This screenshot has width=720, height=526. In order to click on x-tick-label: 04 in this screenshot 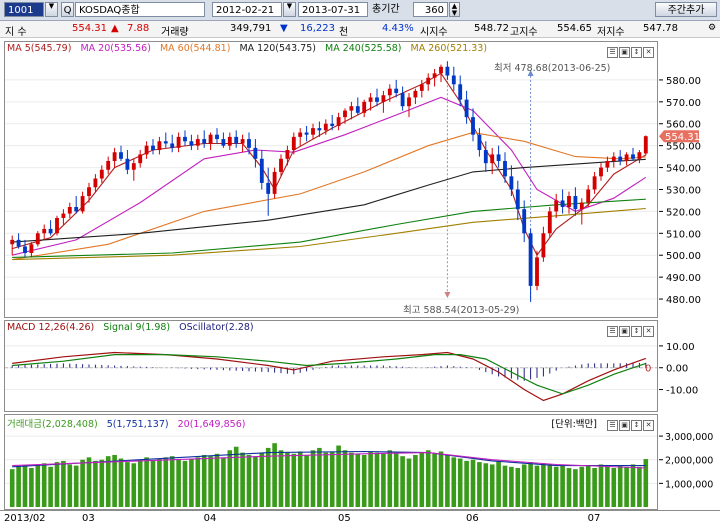, I will do `click(210, 518)`.